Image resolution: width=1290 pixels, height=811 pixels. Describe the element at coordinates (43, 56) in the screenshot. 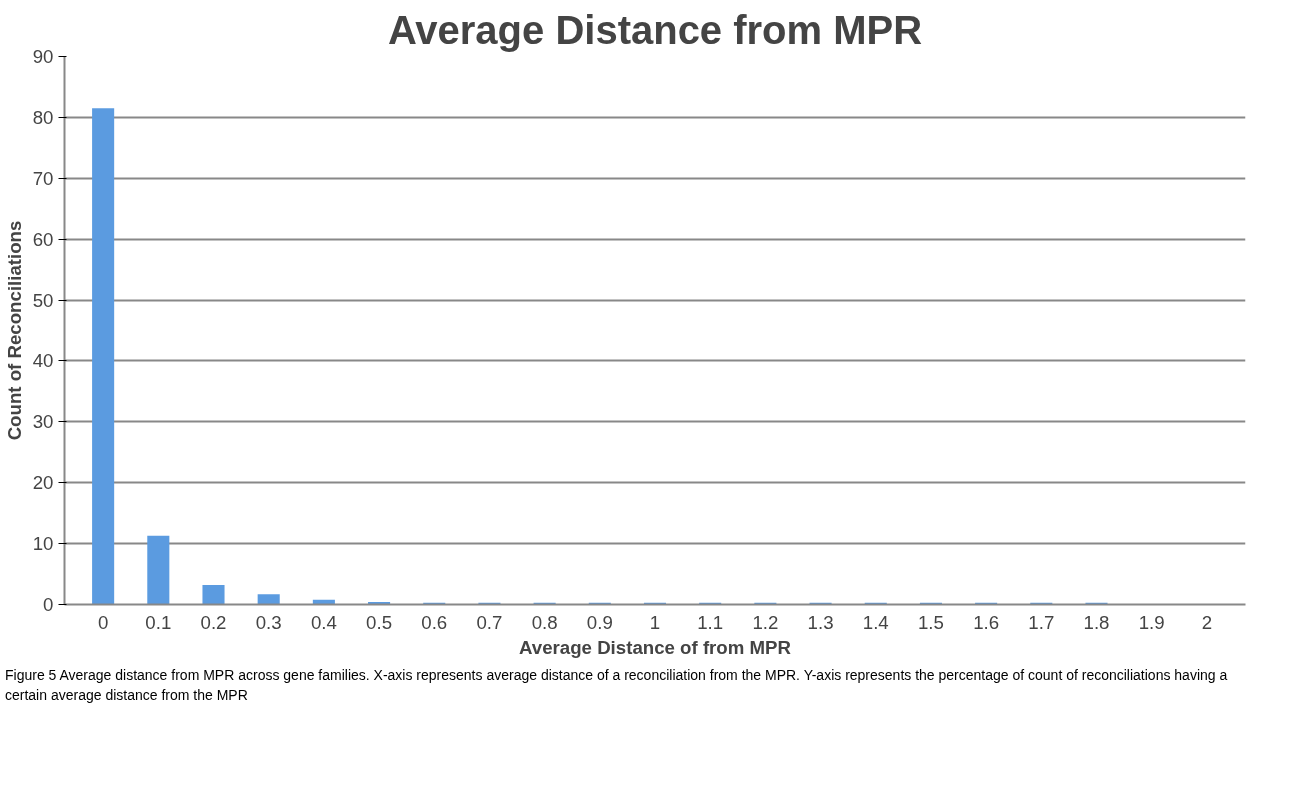

I see `y-tick-label: 90` at that location.